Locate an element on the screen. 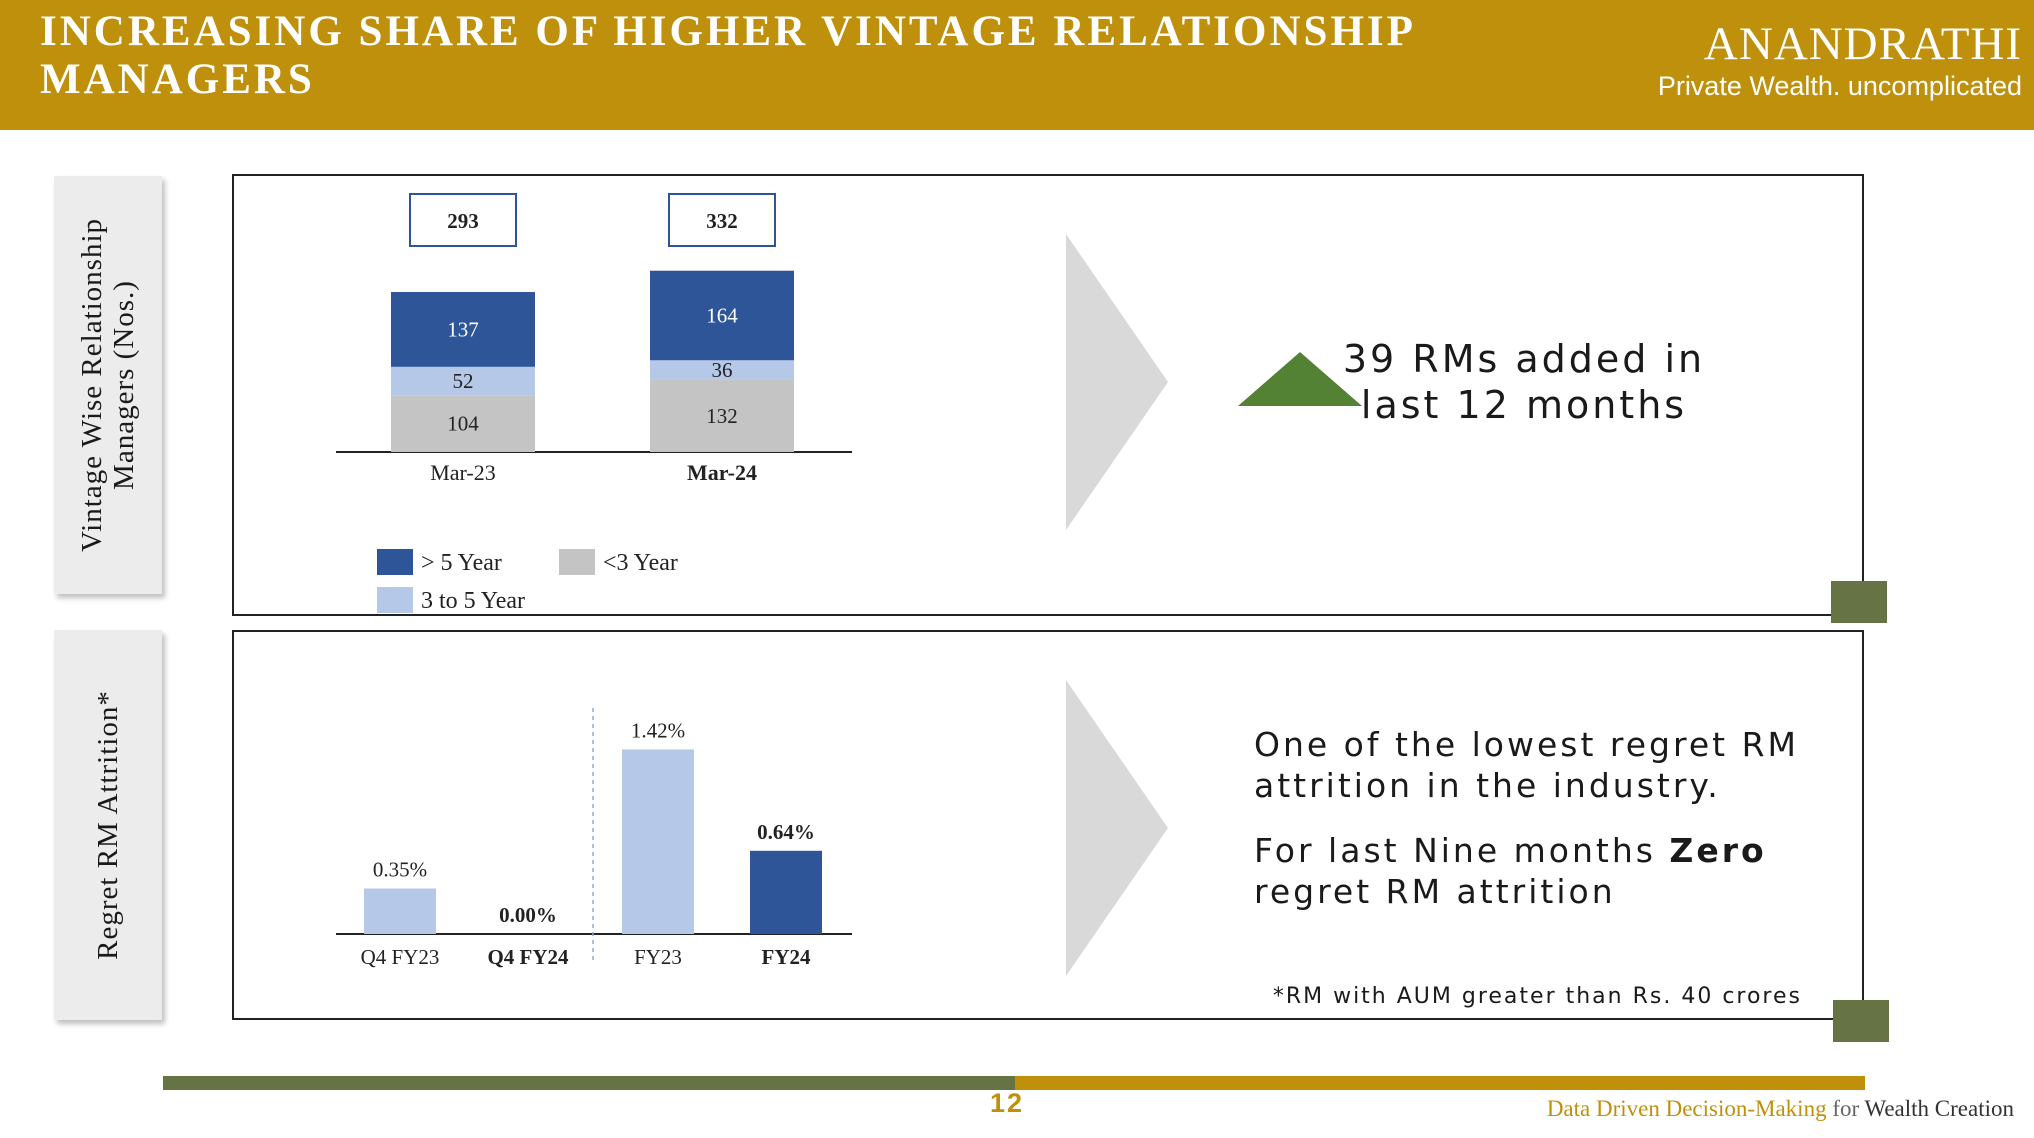 This screenshot has height=1138, width=2034. legend-label: > 5 Year is located at coordinates (461, 563).